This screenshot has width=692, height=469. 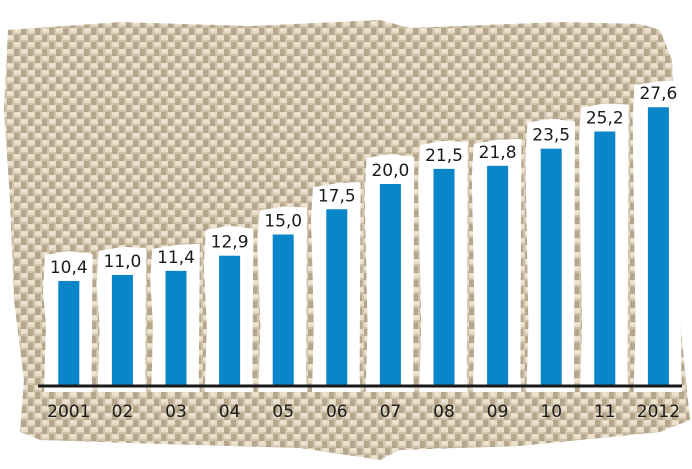 What do you see at coordinates (176, 412) in the screenshot?
I see `x-tick-label: 03` at bounding box center [176, 412].